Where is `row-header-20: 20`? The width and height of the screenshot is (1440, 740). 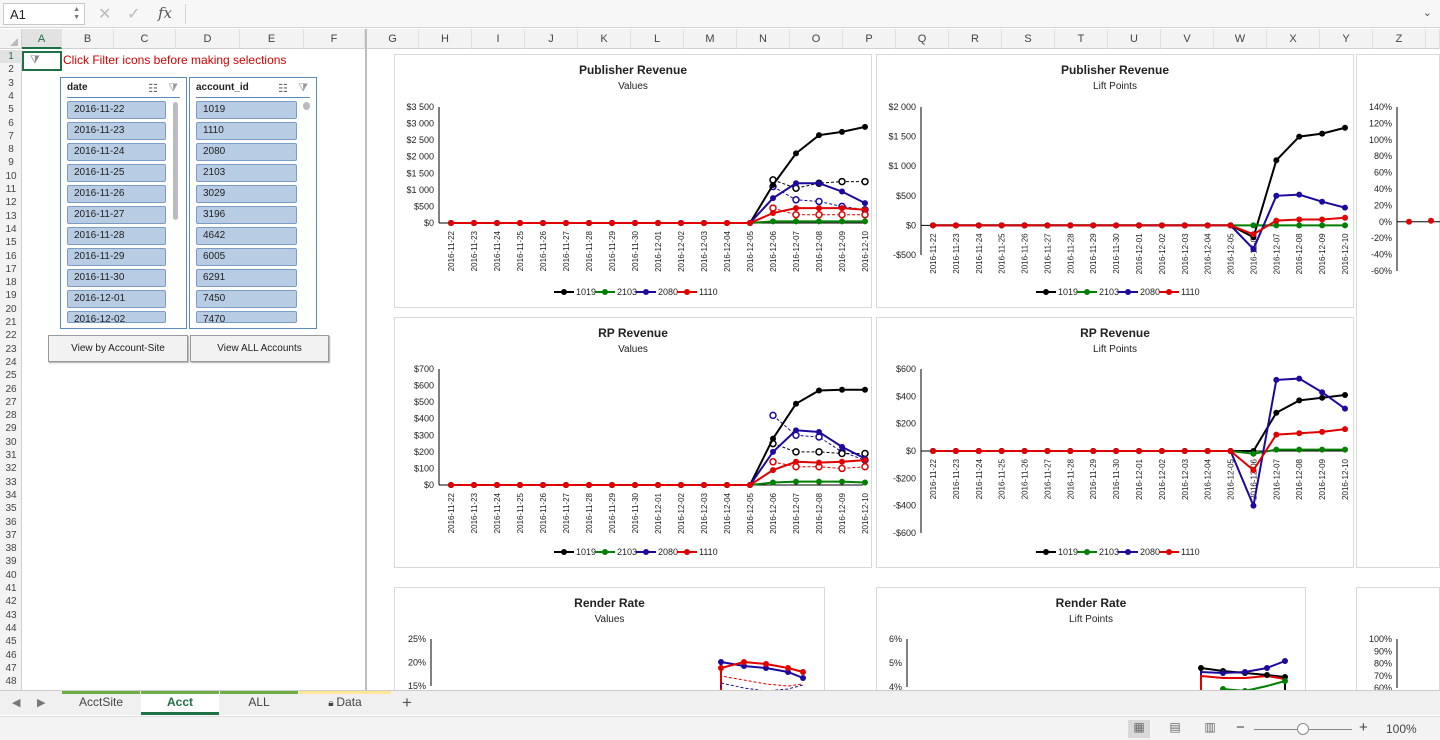
row-header-20: 20 is located at coordinates (11, 309).